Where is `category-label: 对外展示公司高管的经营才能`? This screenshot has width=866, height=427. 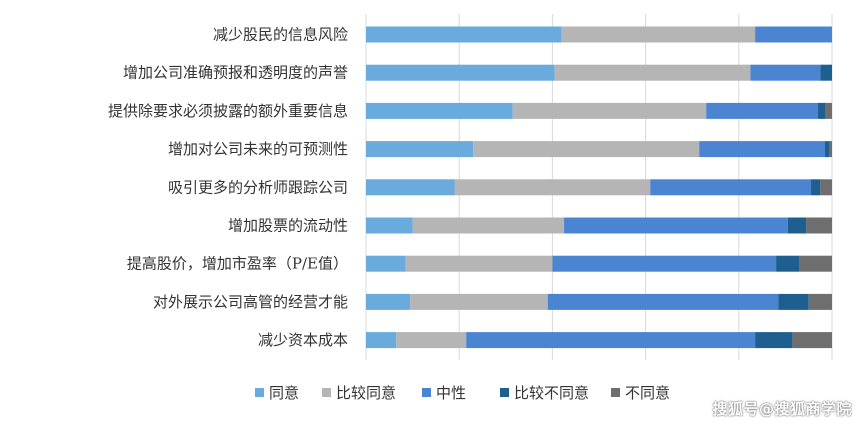 category-label: 对外展示公司高管的经营才能 is located at coordinates (250, 302).